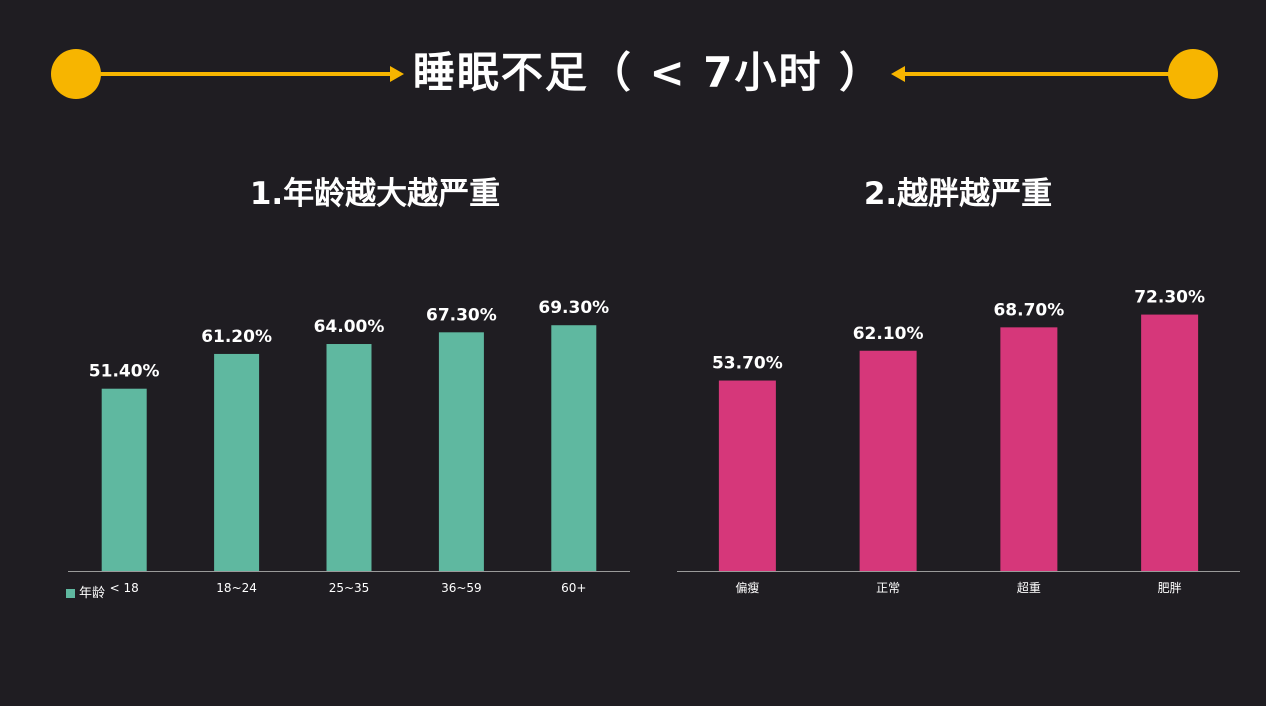  Describe the element at coordinates (124, 588) in the screenshot. I see `x-tick-label: < 18` at that location.